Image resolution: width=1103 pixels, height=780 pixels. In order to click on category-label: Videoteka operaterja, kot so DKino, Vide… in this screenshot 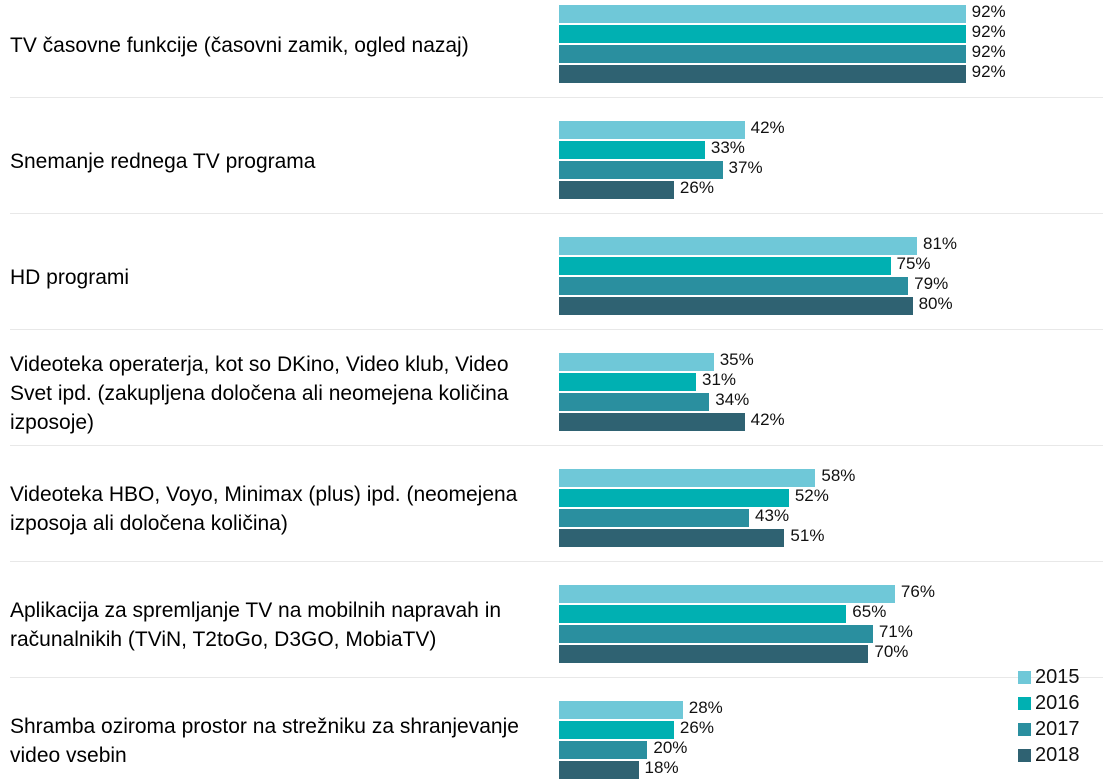, I will do `click(259, 393)`.